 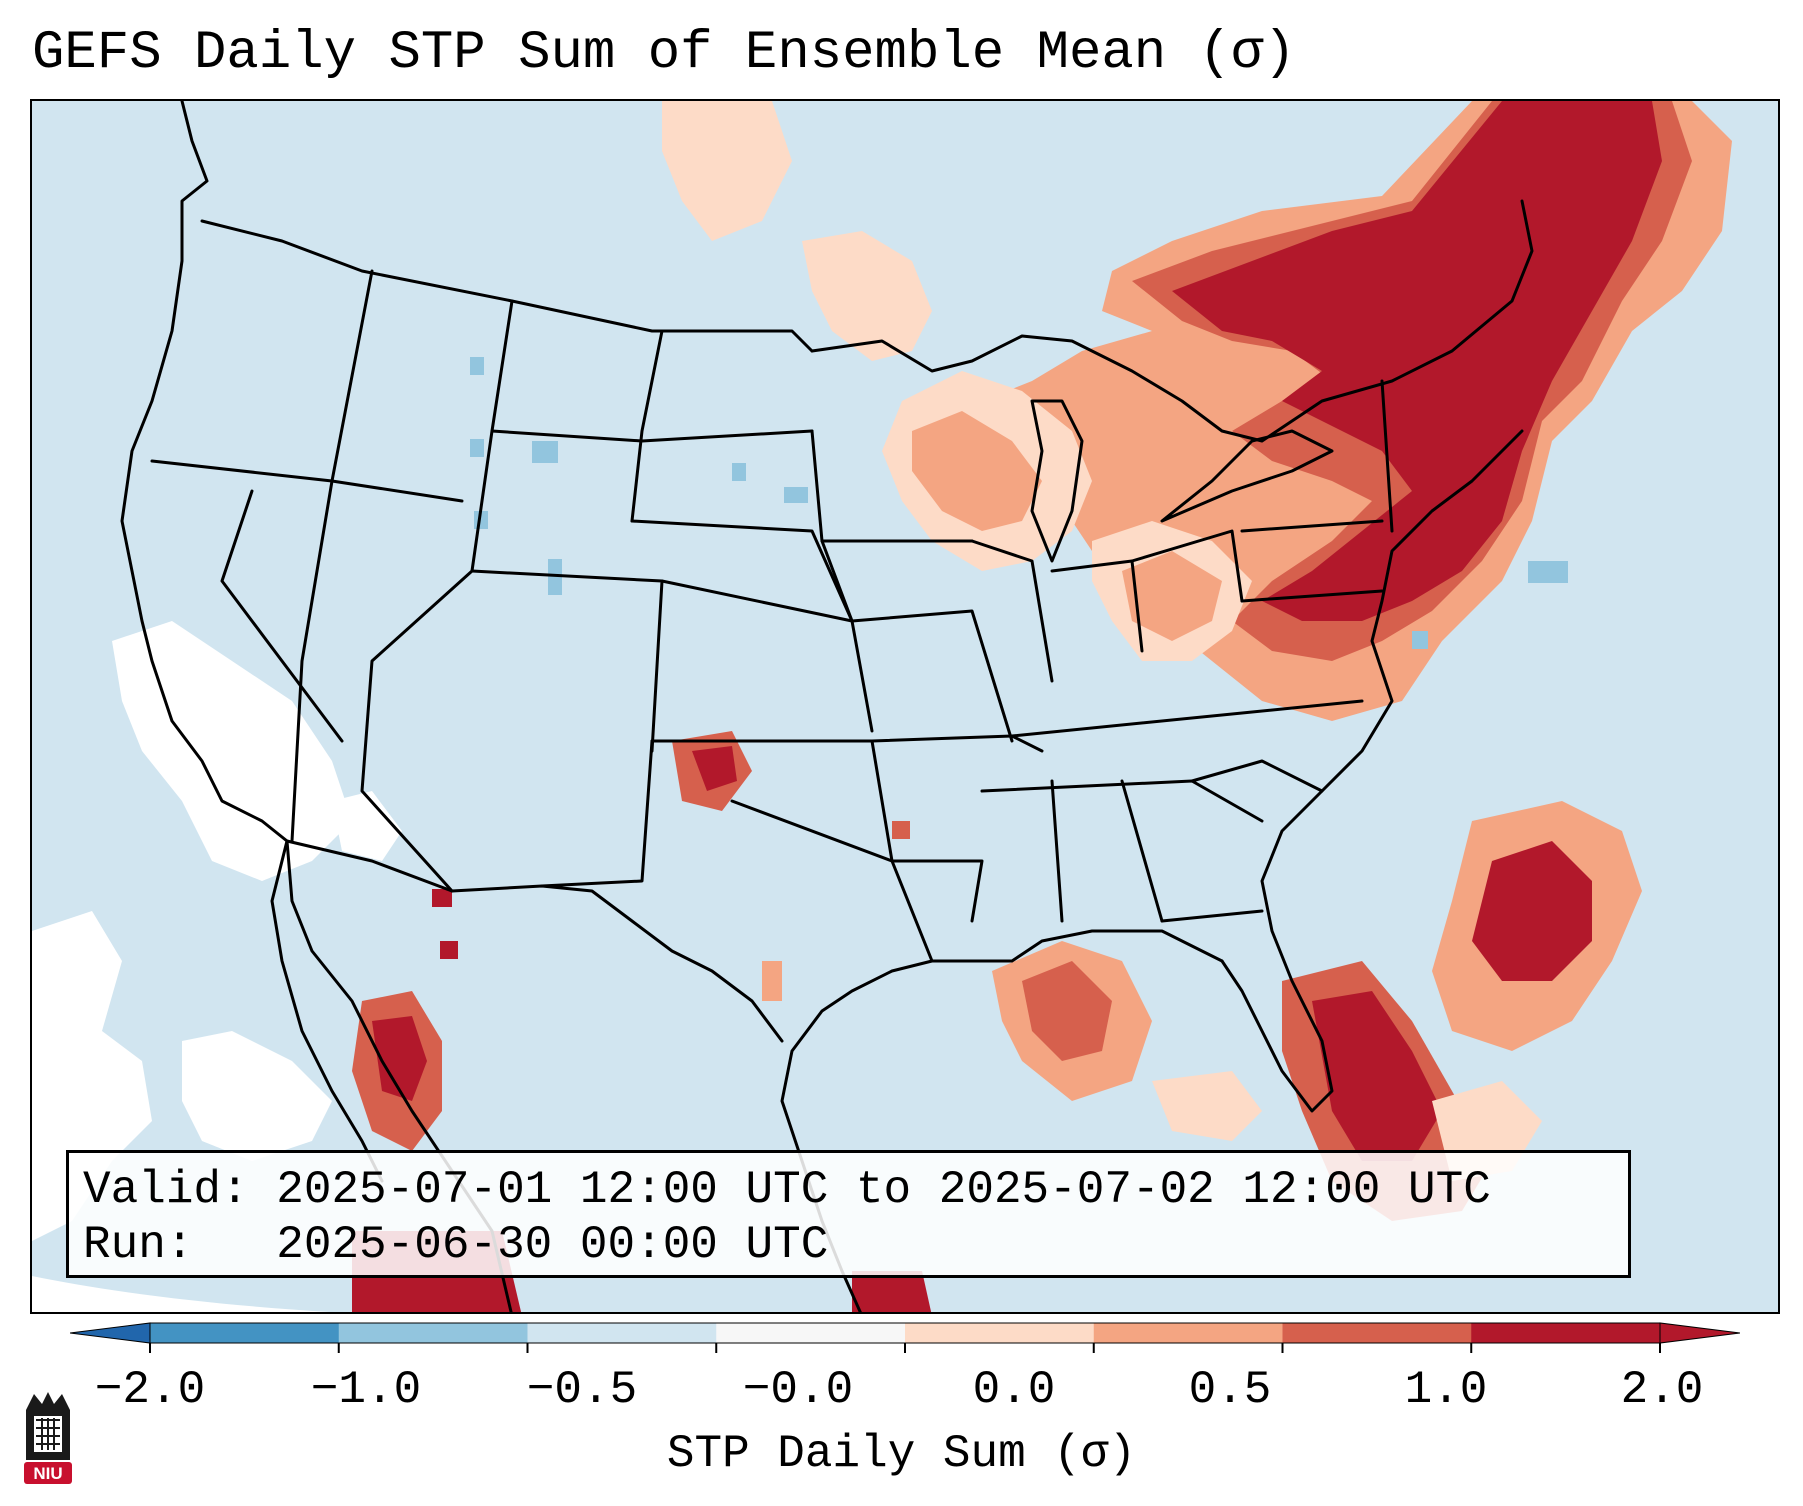 What do you see at coordinates (1662, 1390) in the screenshot?
I see `colorbar-tick-label: 2.0` at bounding box center [1662, 1390].